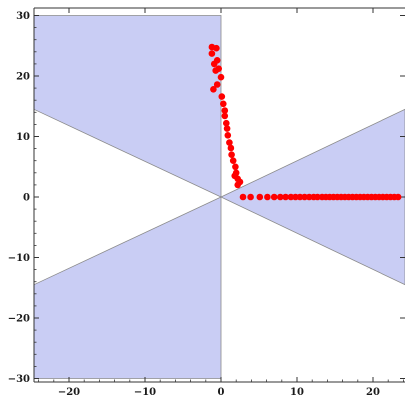 The height and width of the screenshot is (398, 405). What do you see at coordinates (19, 258) in the screenshot?
I see `y-tick-label: −10` at bounding box center [19, 258].